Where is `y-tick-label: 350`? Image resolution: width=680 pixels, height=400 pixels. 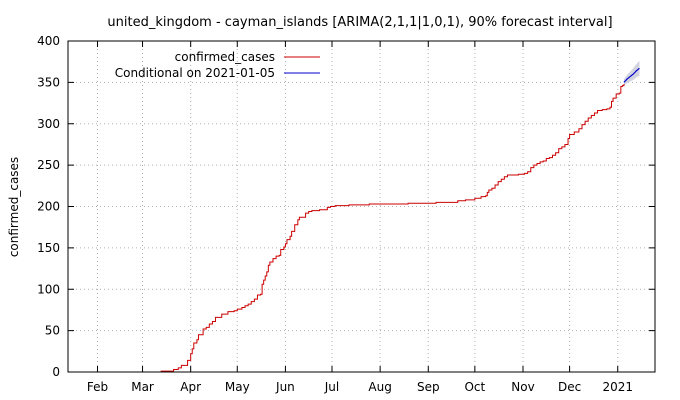
y-tick-label: 350 is located at coordinates (48, 82).